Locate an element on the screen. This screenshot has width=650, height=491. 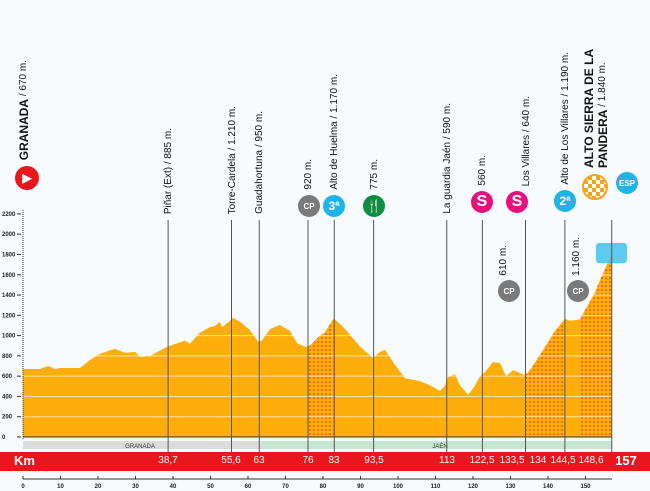
cp-610-label: 610 m. is located at coordinates (503, 260).